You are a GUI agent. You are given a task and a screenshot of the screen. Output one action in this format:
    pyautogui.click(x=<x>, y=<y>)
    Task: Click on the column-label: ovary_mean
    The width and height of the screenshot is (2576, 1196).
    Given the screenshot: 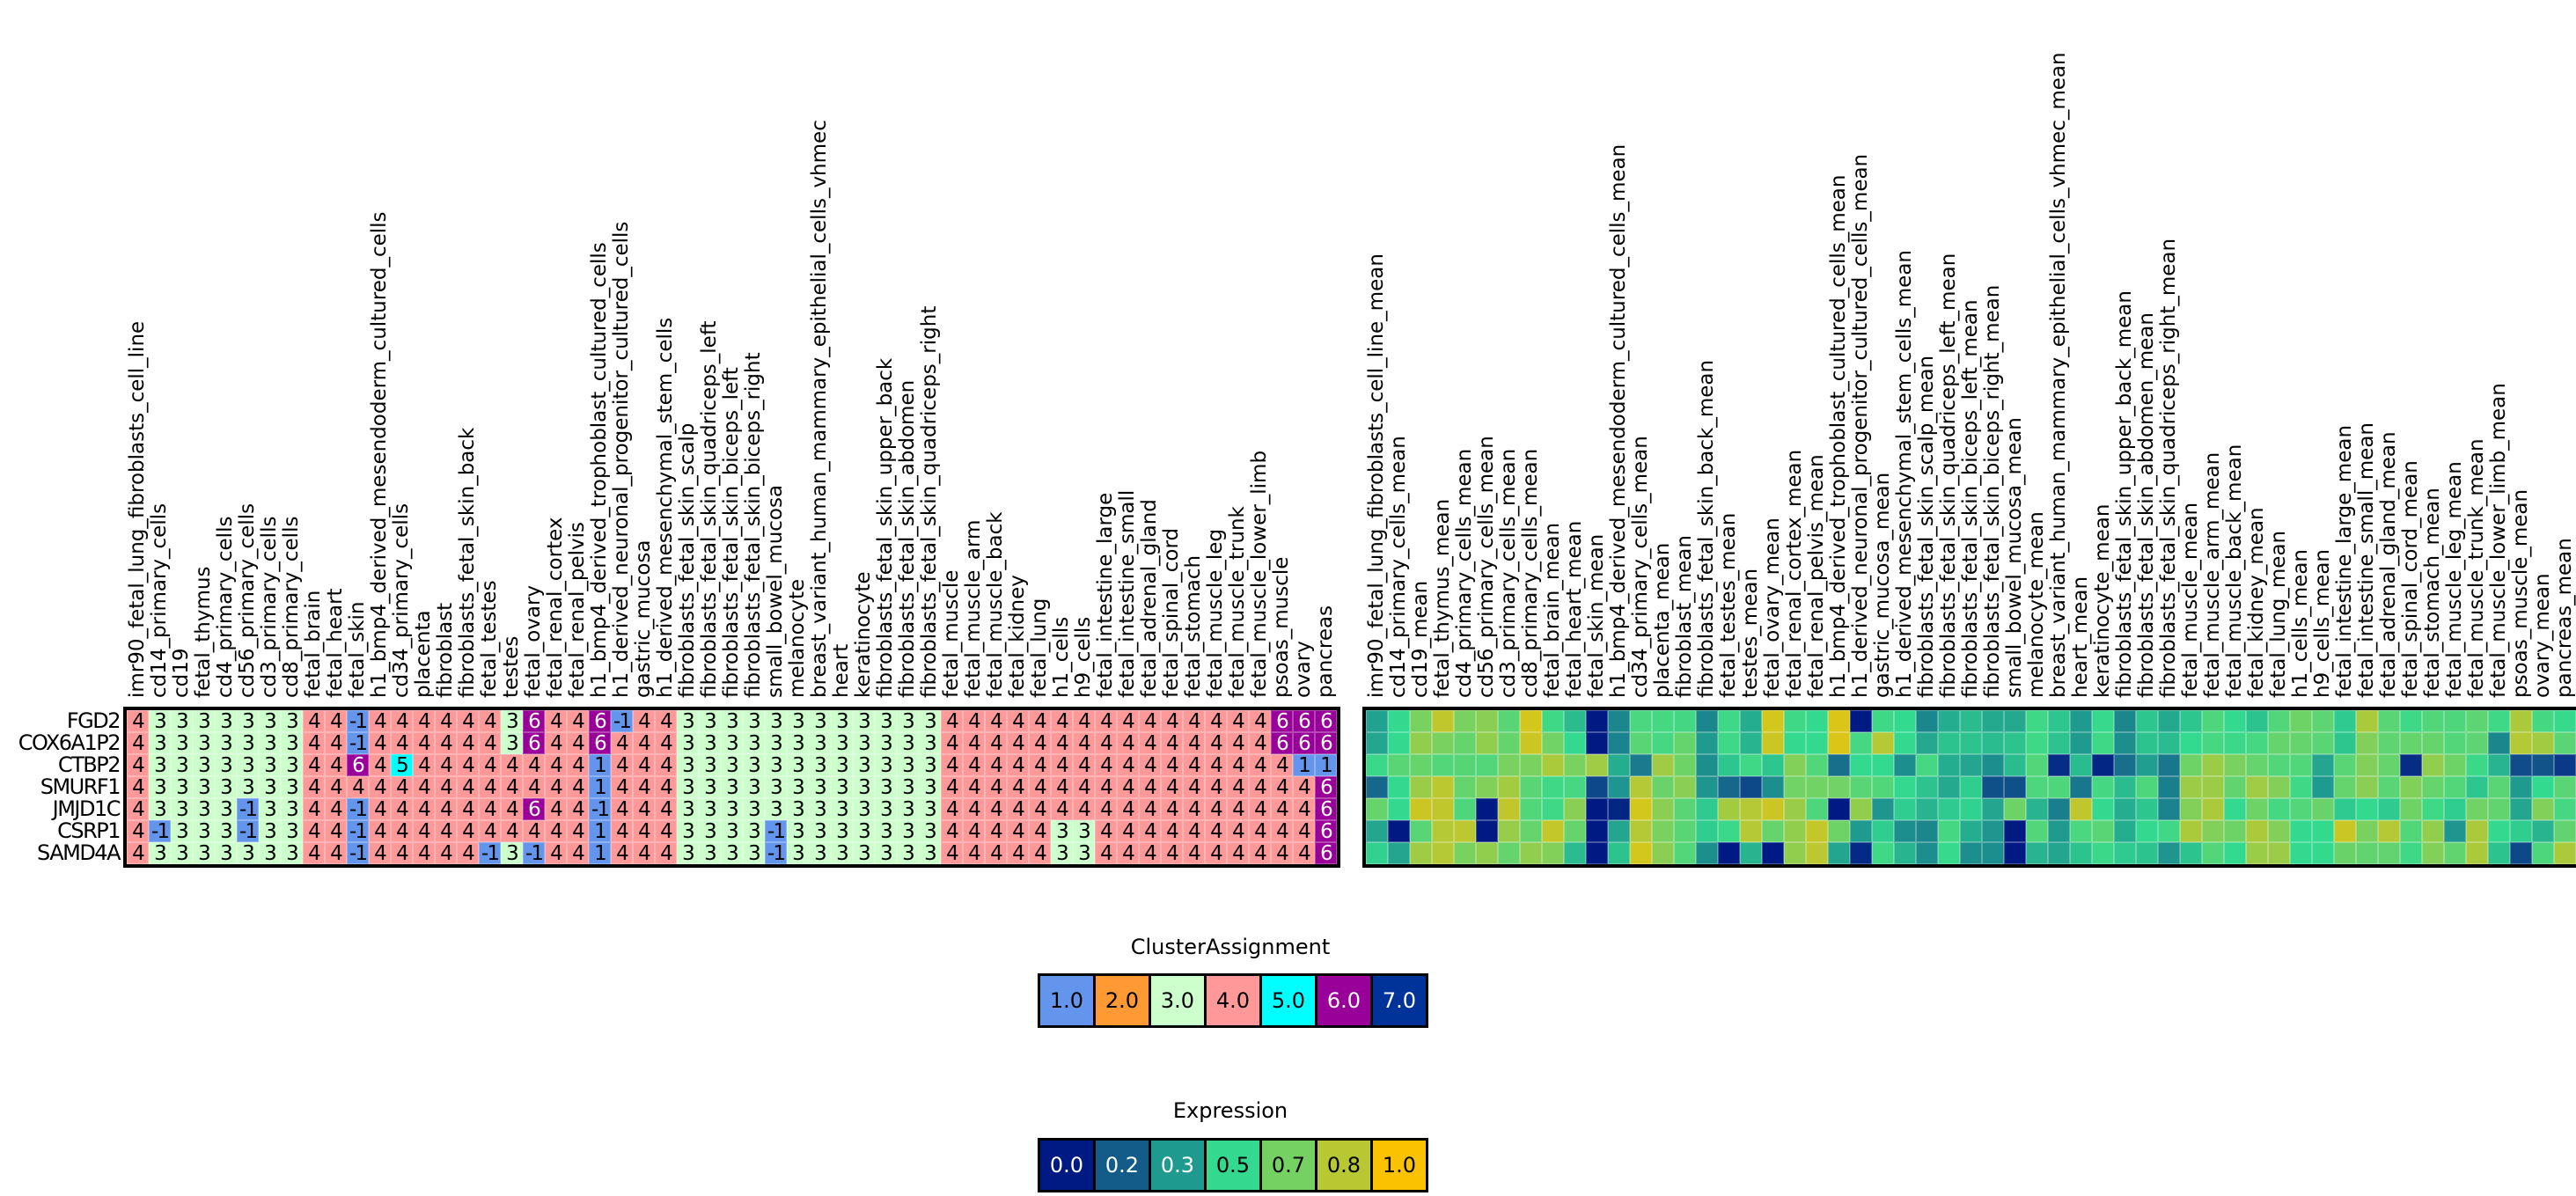 What is the action you would take?
    pyautogui.click(x=2542, y=636)
    